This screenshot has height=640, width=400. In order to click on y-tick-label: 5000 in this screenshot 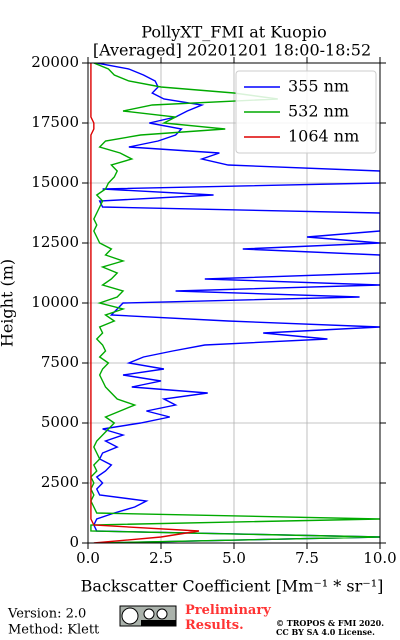, I will do `click(60, 422)`.